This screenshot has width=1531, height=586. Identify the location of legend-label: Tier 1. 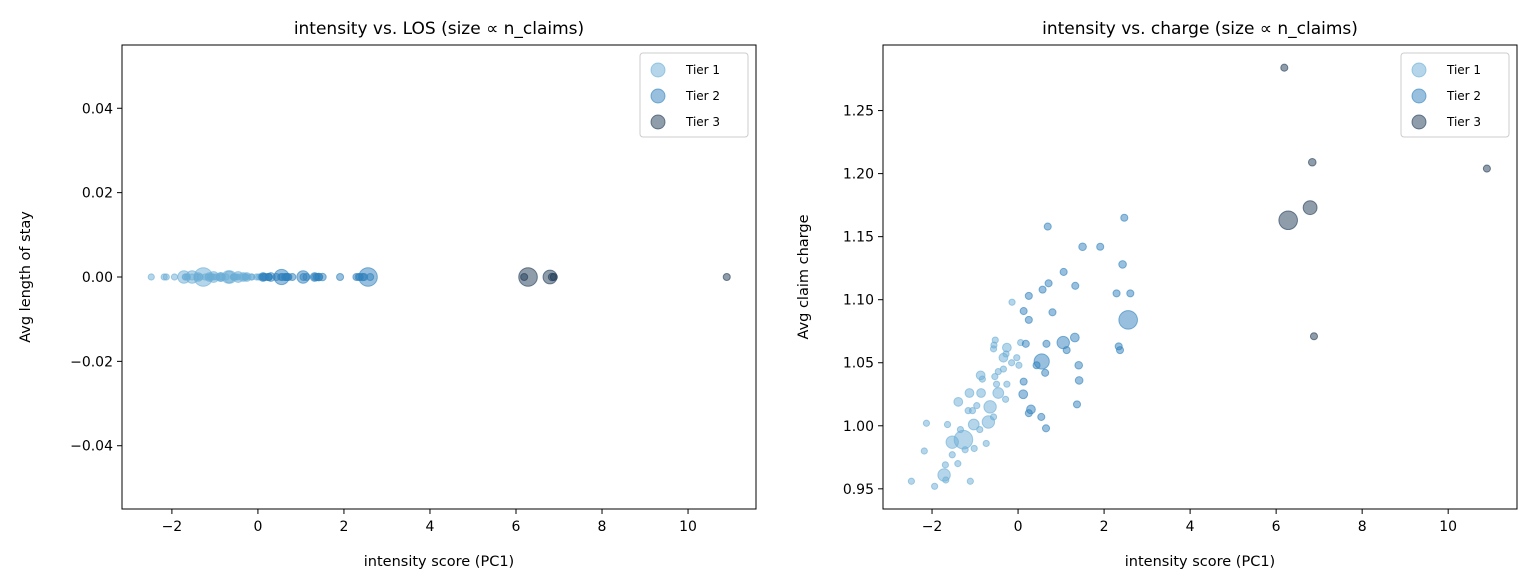
(1463, 70).